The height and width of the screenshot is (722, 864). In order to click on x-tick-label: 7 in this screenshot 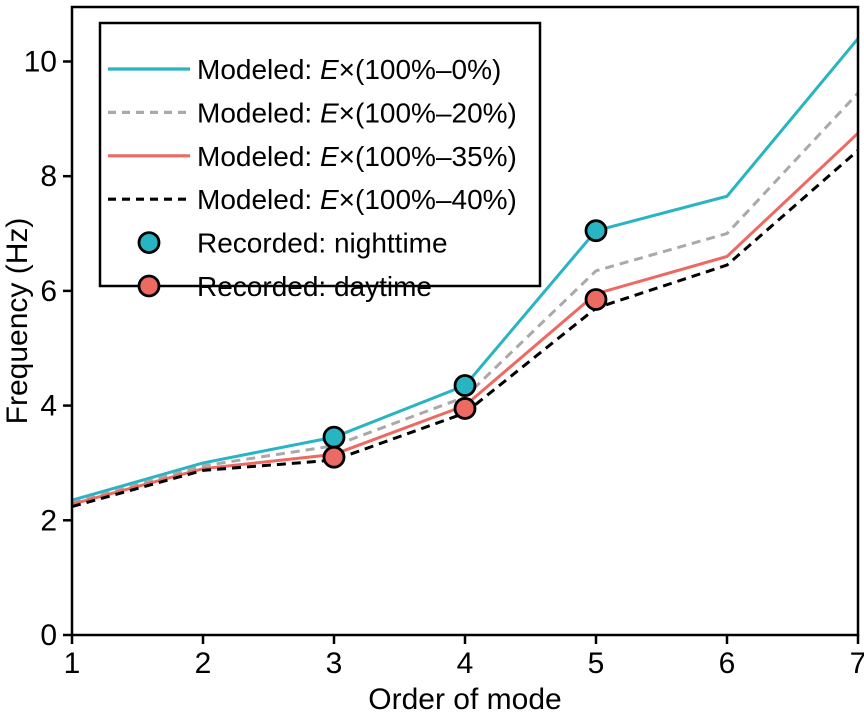, I will do `click(857, 663)`.